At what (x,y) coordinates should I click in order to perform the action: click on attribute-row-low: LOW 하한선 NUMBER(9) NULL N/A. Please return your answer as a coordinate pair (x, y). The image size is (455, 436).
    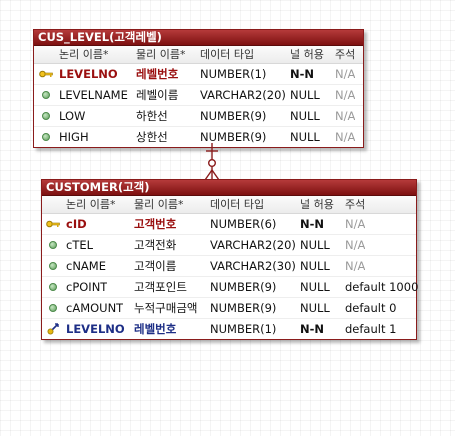
    Looking at the image, I should click on (198, 116).